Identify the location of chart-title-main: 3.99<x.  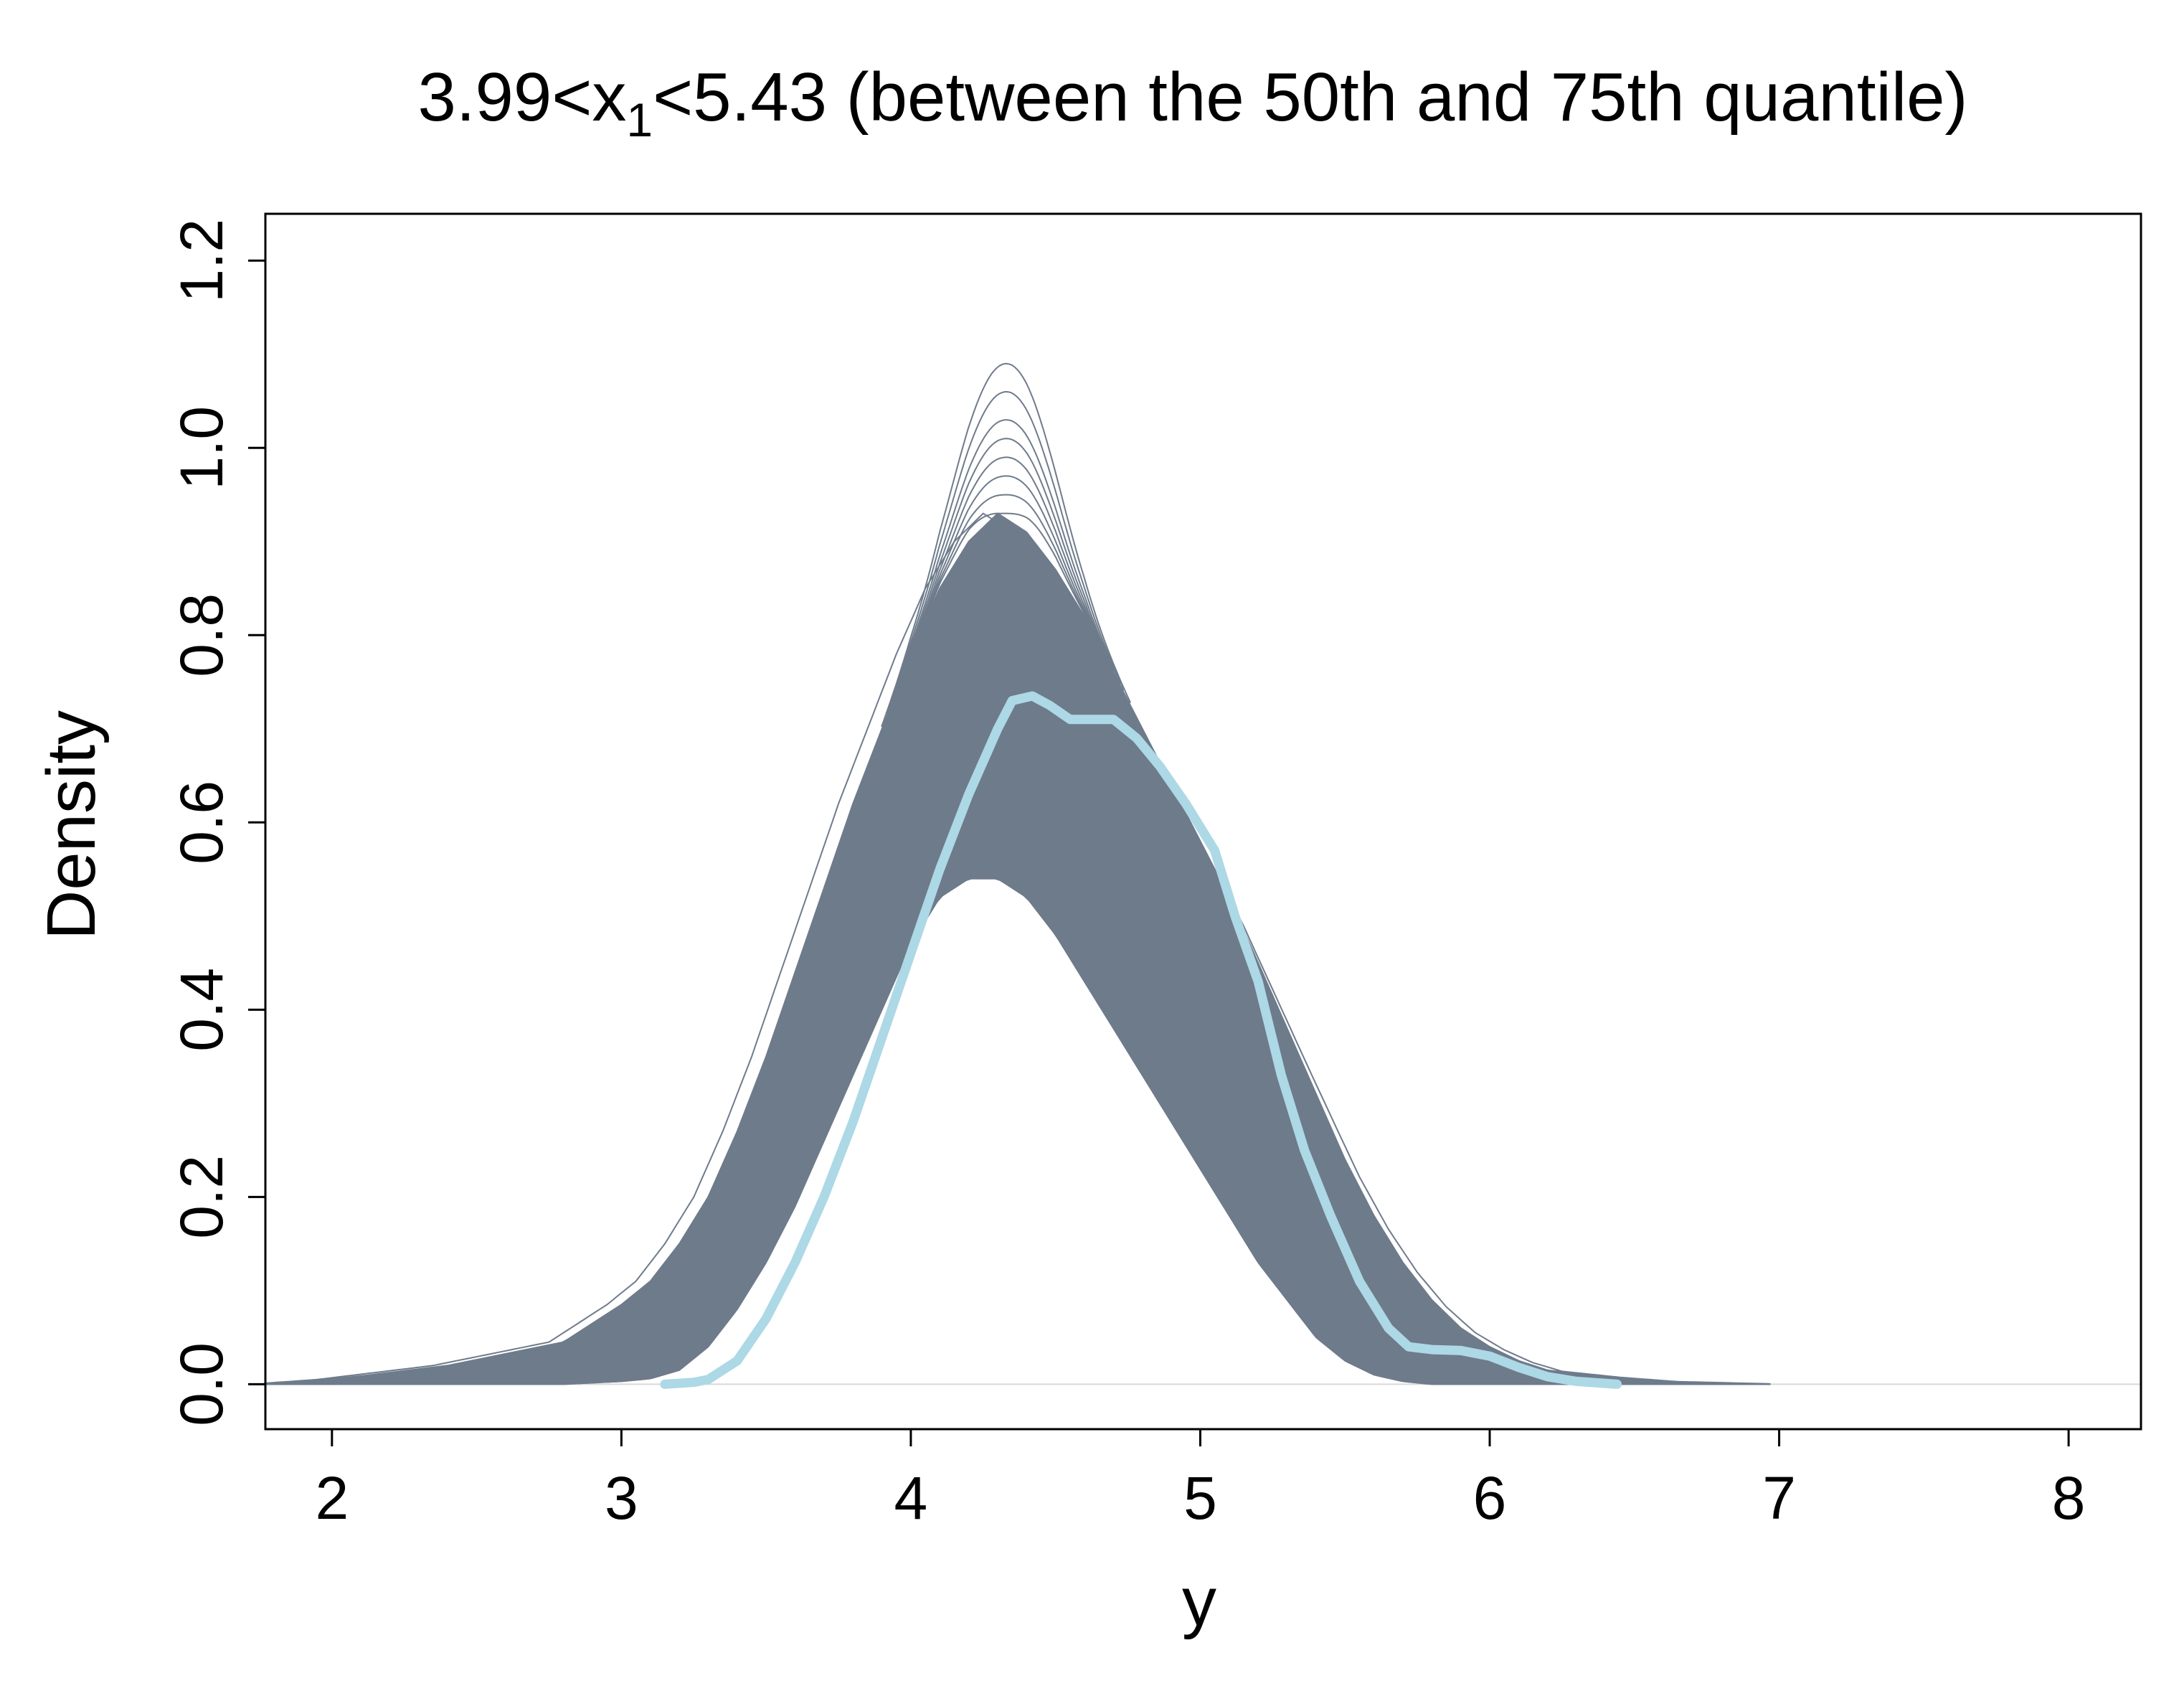
(521, 97).